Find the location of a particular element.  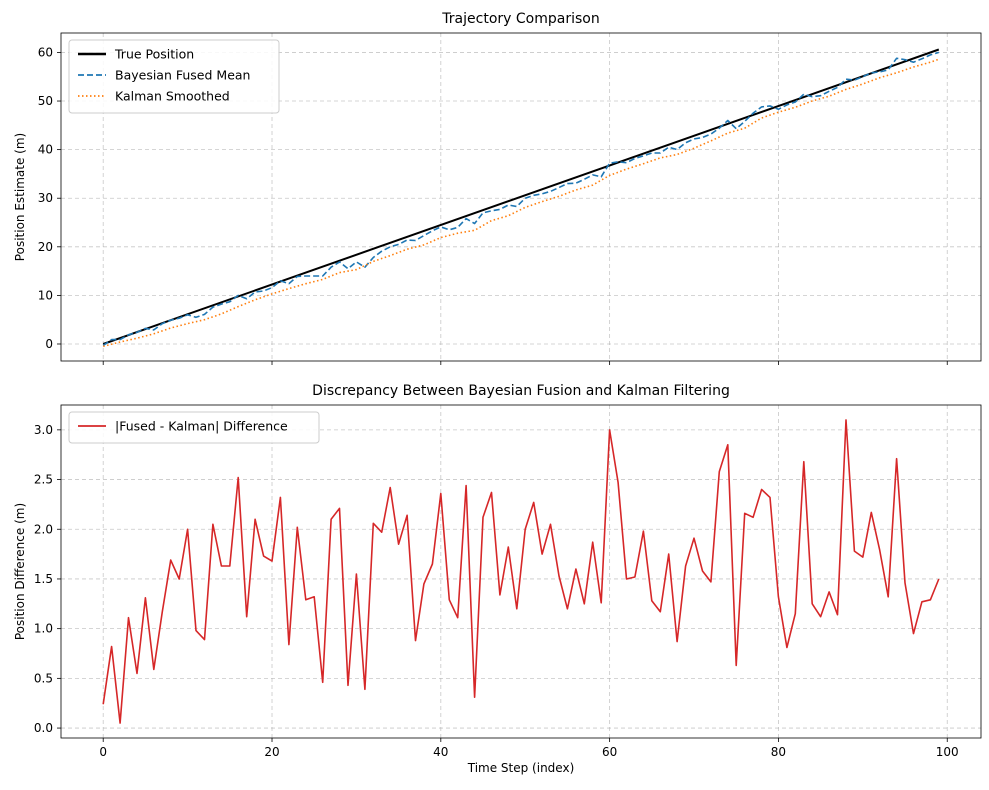

legend-label-0: True Position is located at coordinates (154, 54).